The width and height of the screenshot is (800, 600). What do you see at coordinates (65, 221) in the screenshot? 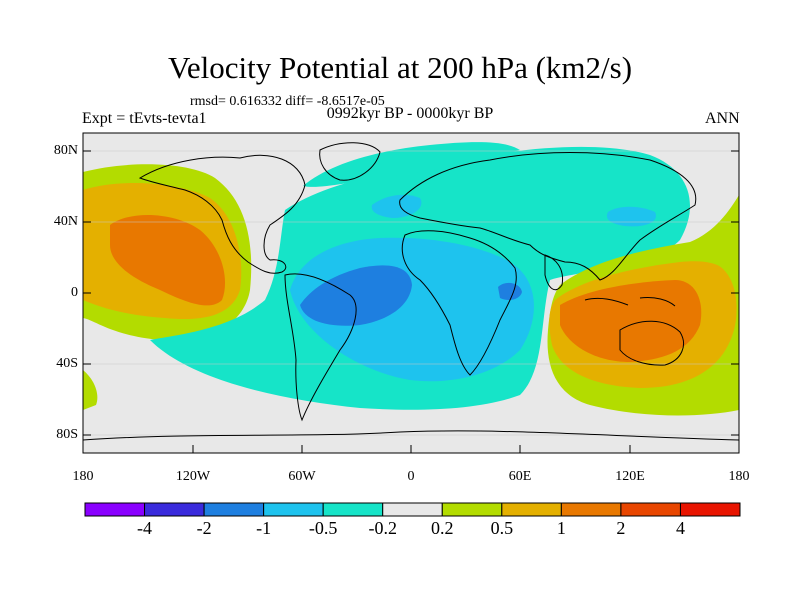
I see `lat-label-40n: 40N` at bounding box center [65, 221].